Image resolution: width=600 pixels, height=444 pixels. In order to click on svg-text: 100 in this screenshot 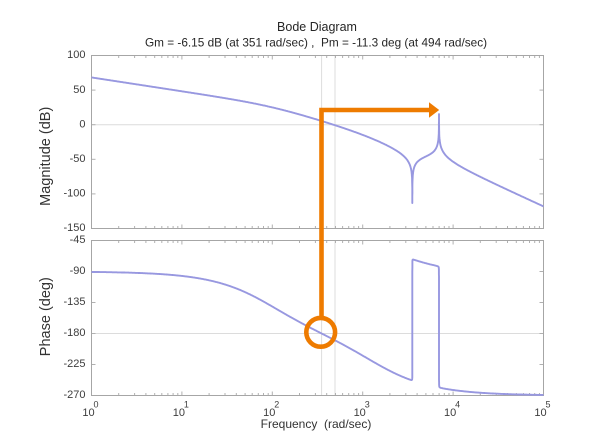, I will do `click(76, 55)`.